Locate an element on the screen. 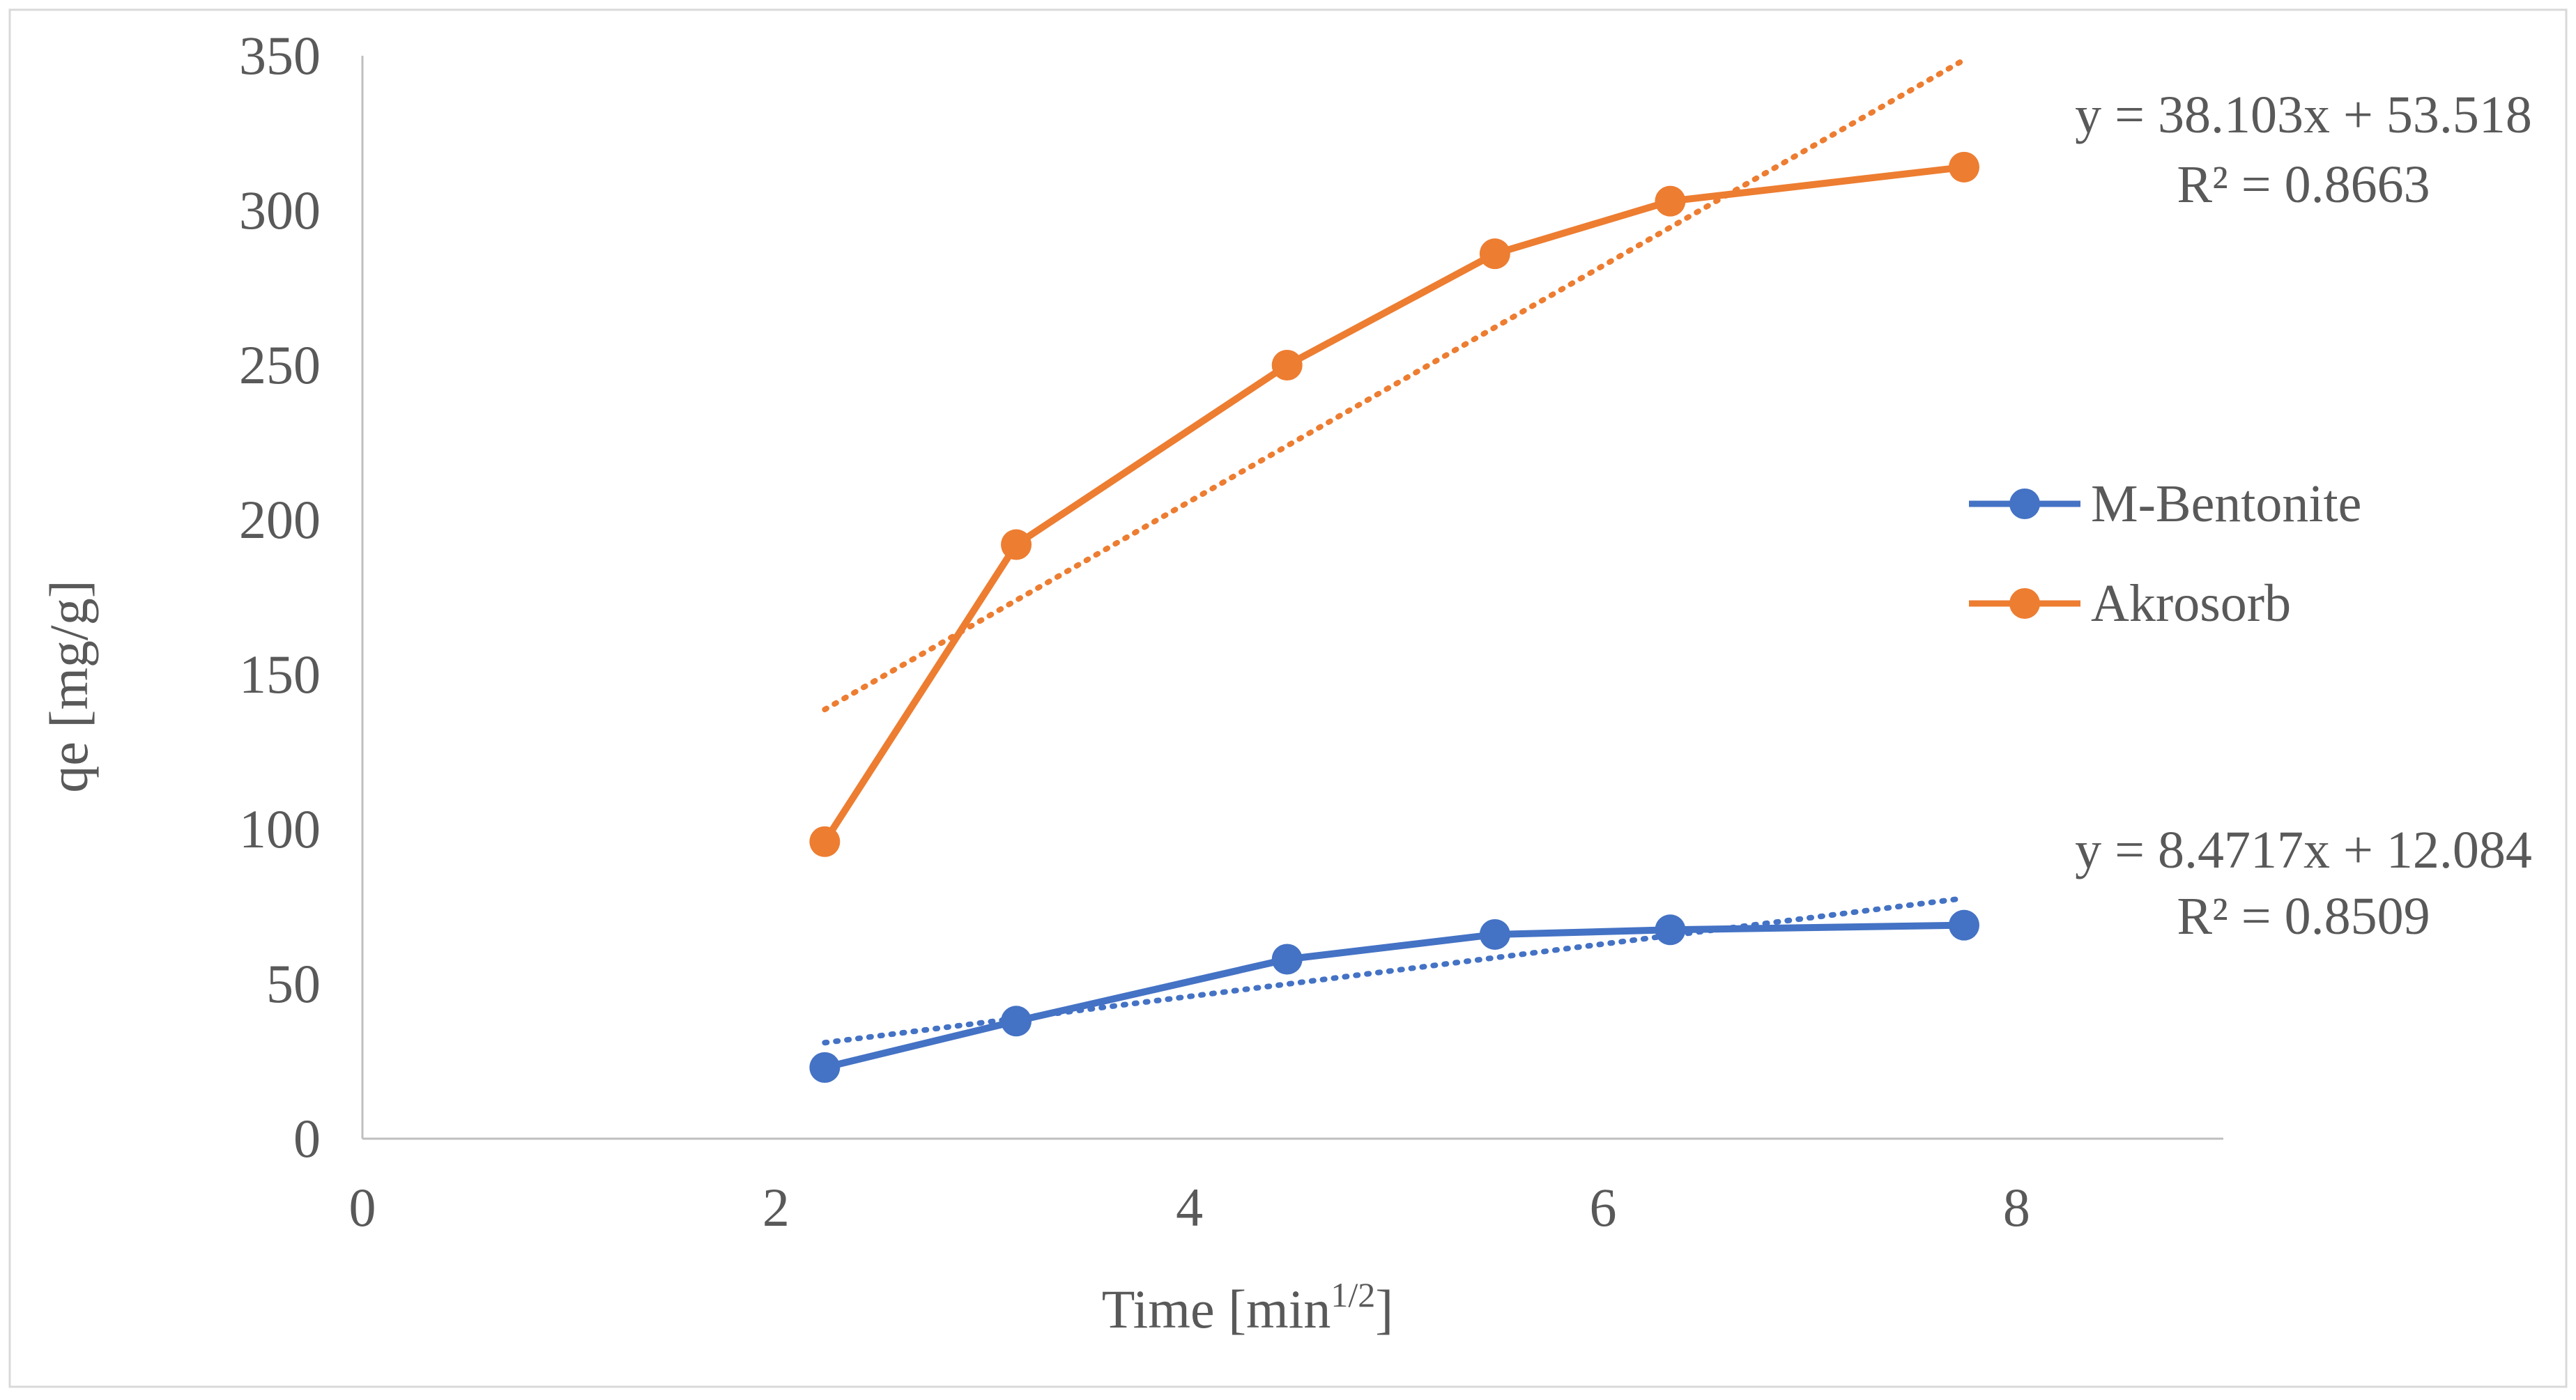 Image resolution: width=2576 pixels, height=1400 pixels. legend-label-akrosorb: Akrosorb is located at coordinates (2191, 604).